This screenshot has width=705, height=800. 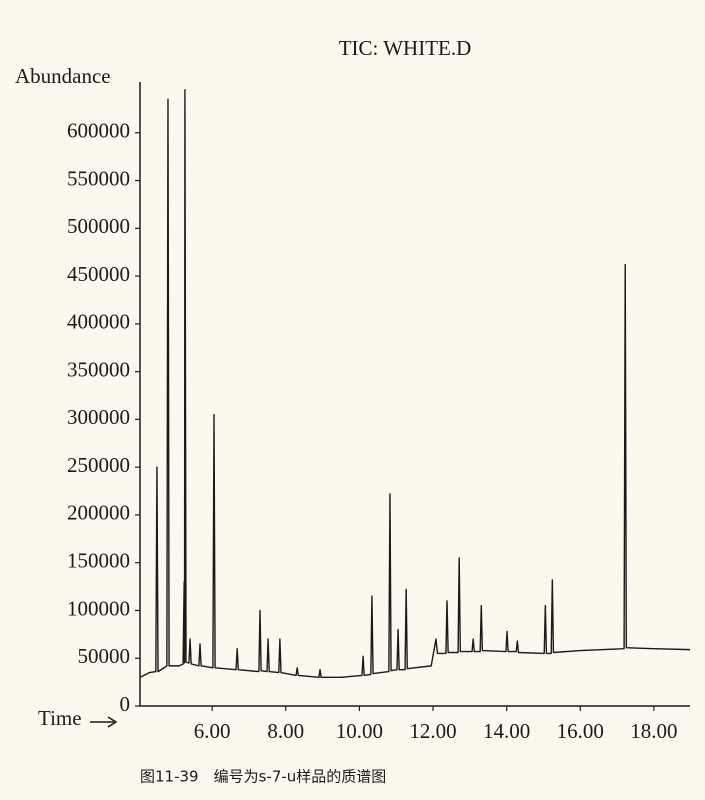 I want to click on y-tick-label: 0, so click(x=125, y=704).